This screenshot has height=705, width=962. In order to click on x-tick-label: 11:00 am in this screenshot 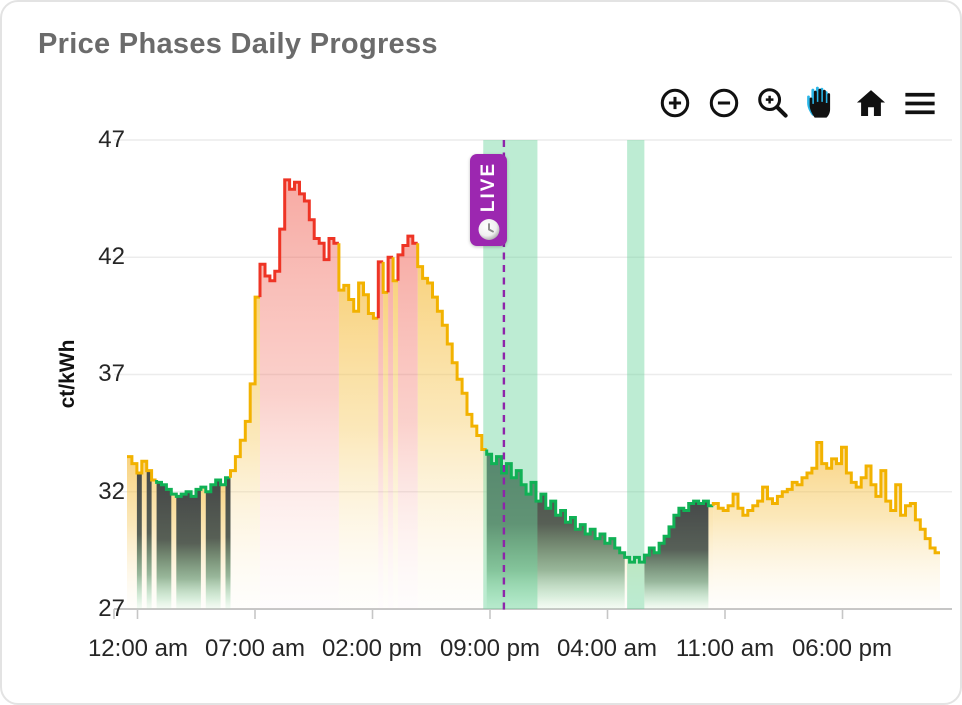, I will do `click(725, 648)`.